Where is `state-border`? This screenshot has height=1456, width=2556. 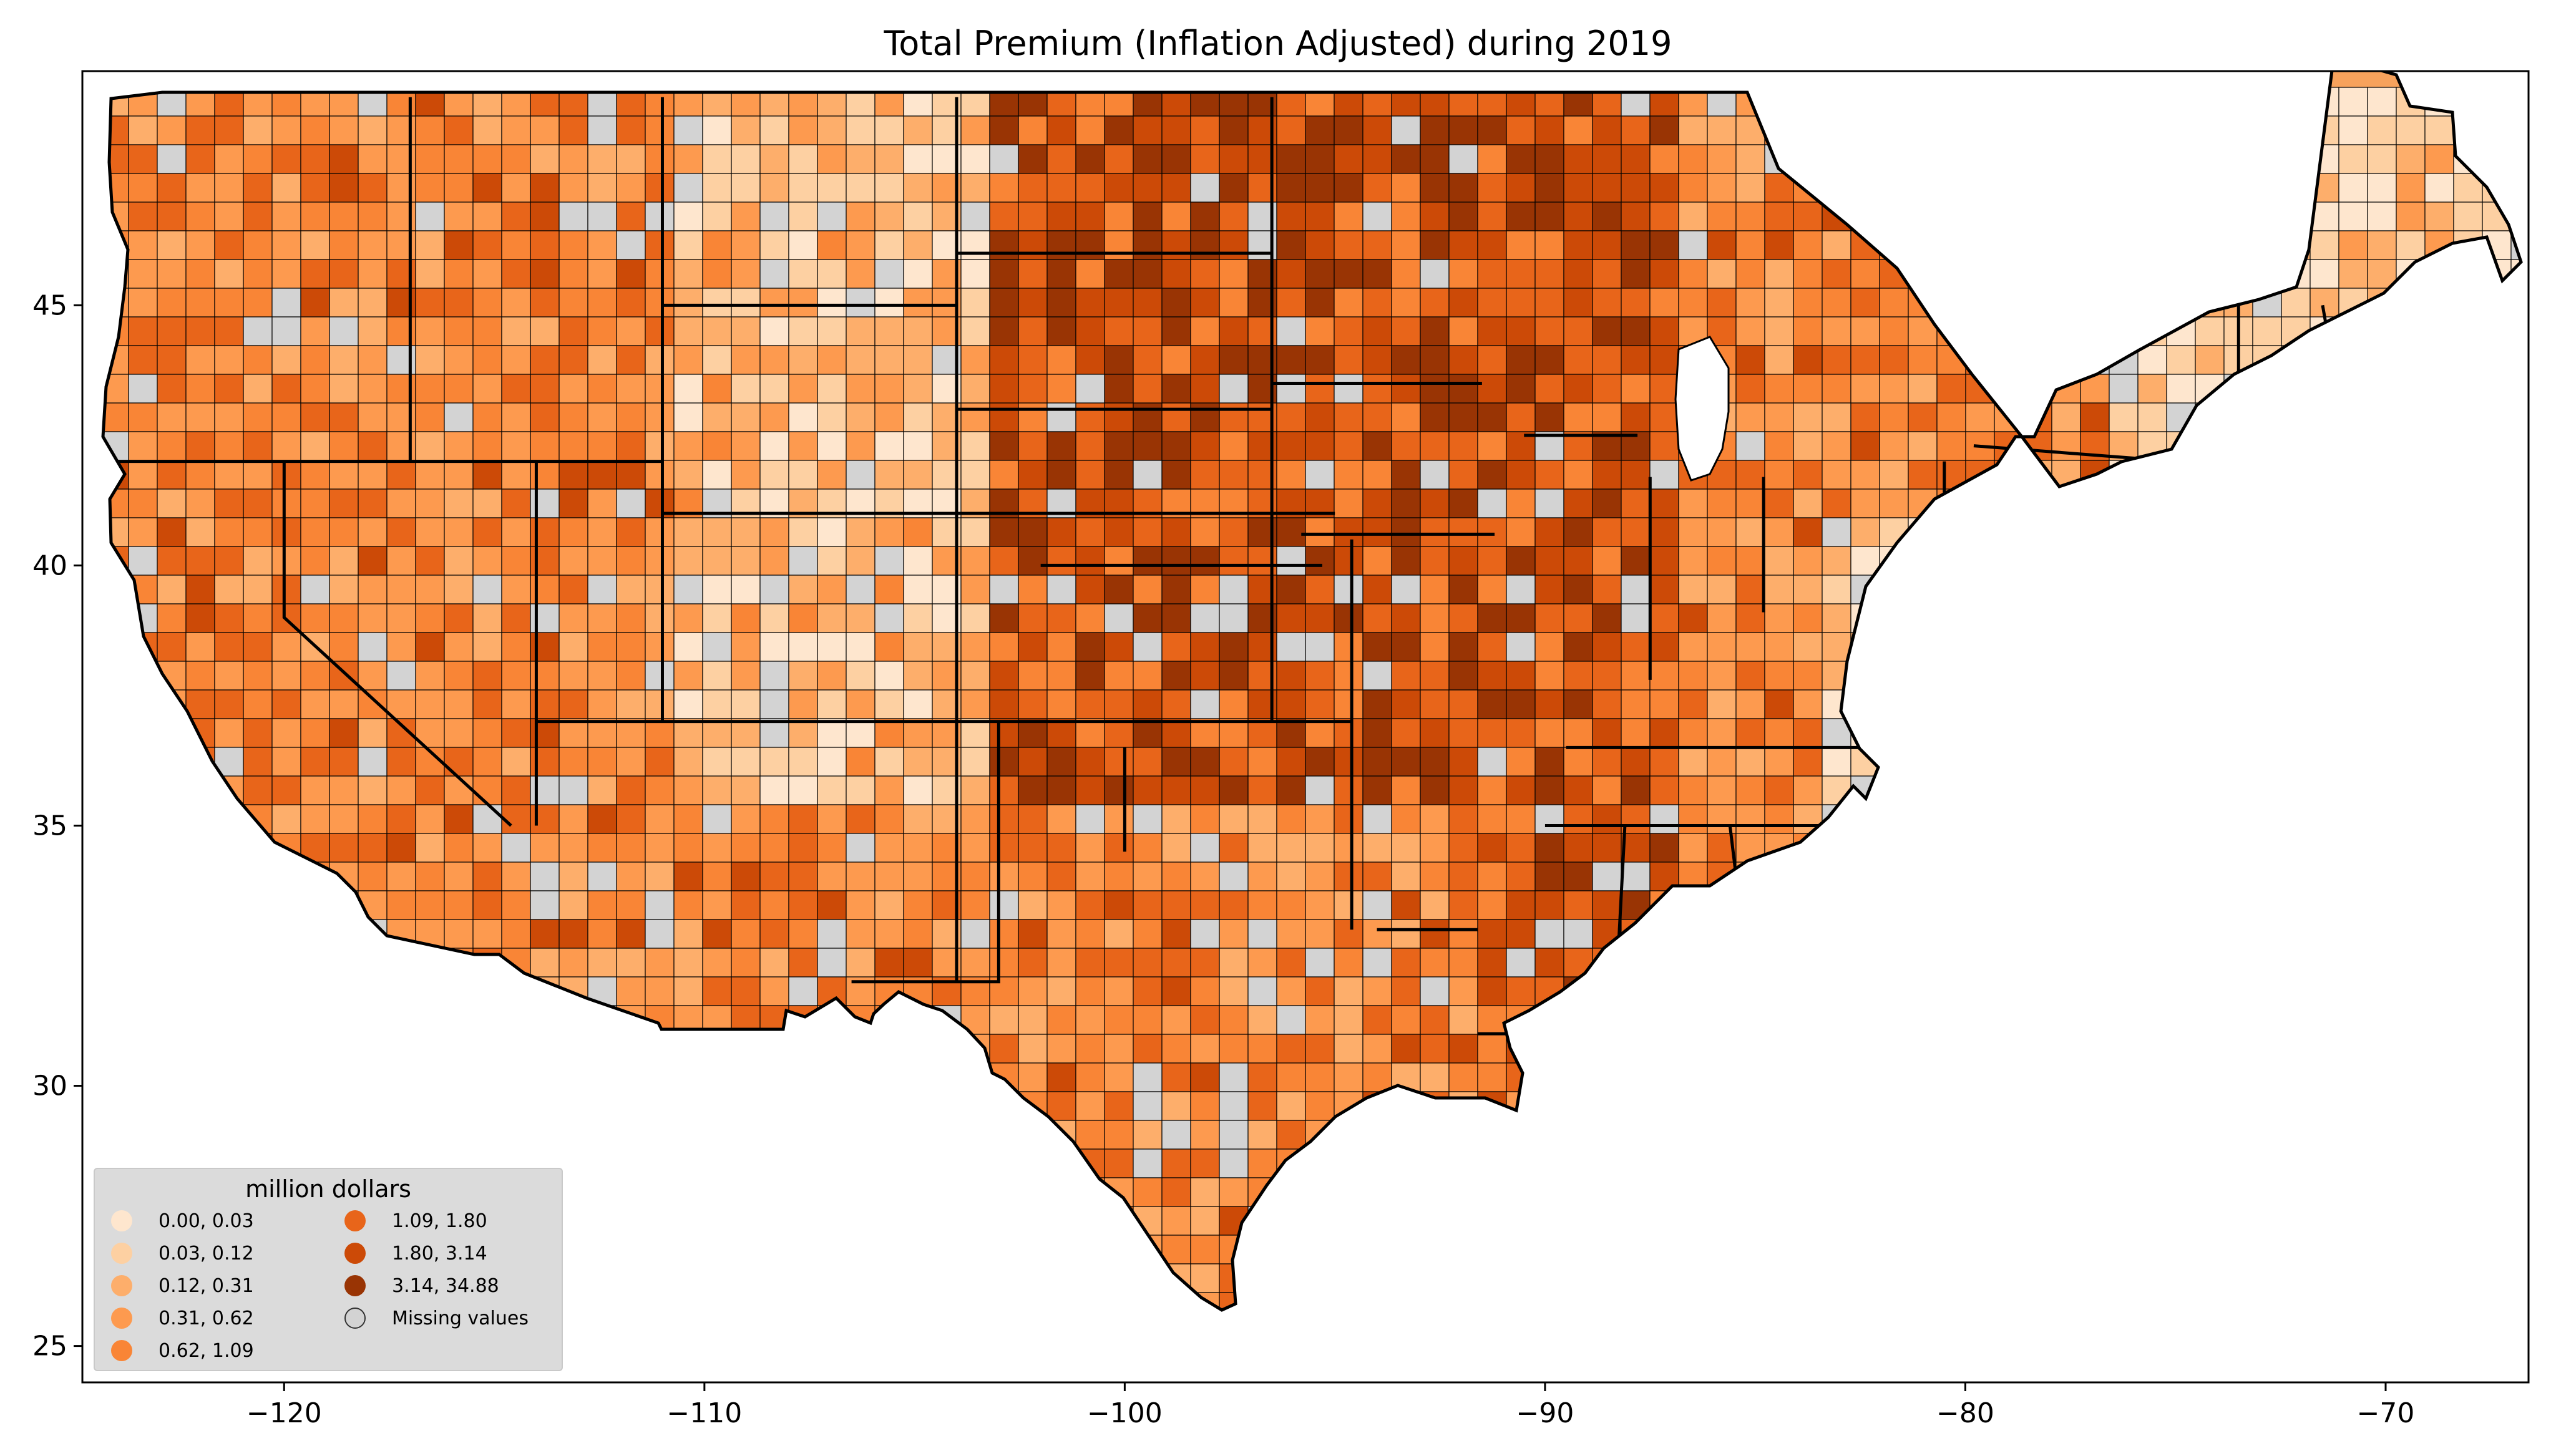 state-border is located at coordinates (2049, 522).